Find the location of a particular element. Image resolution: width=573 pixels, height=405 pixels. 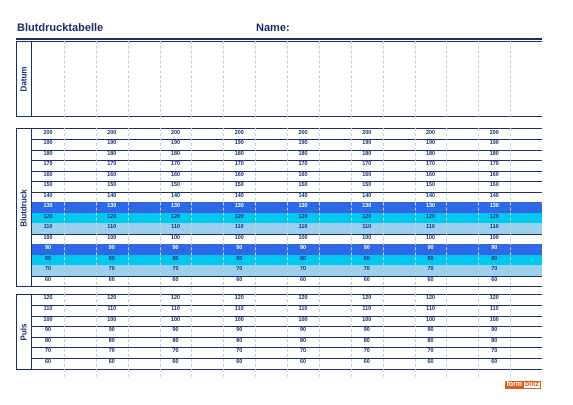

name-label: Name: is located at coordinates (273, 28).